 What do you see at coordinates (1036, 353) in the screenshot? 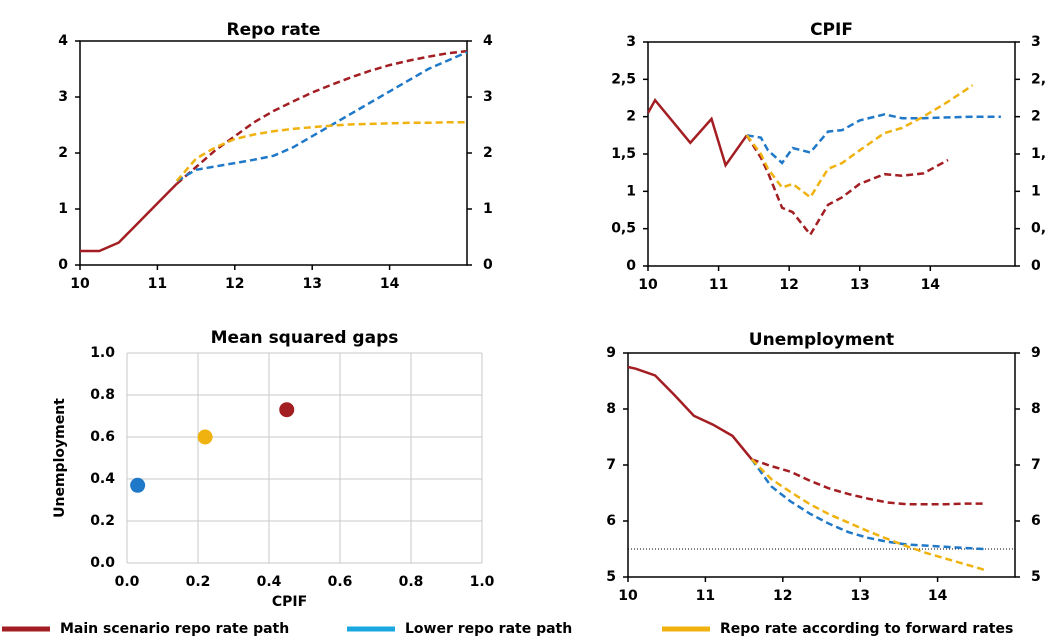
I see `y2-tick-label: 9` at bounding box center [1036, 353].